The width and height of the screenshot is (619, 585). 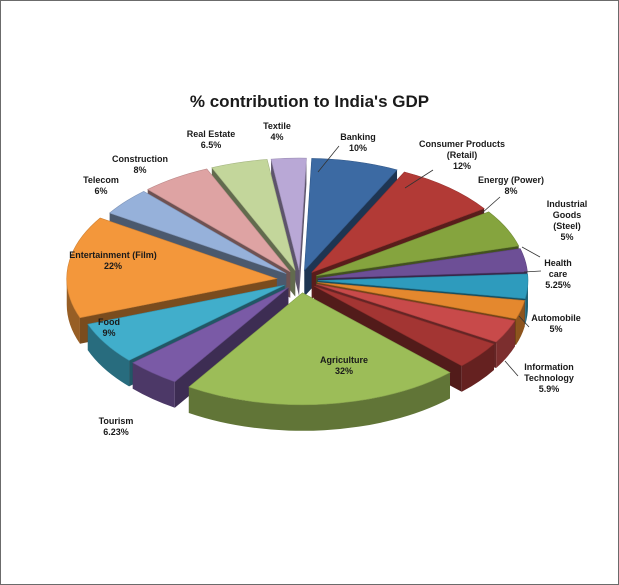 What do you see at coordinates (358, 142) in the screenshot?
I see `slice-label: Banking 10%` at bounding box center [358, 142].